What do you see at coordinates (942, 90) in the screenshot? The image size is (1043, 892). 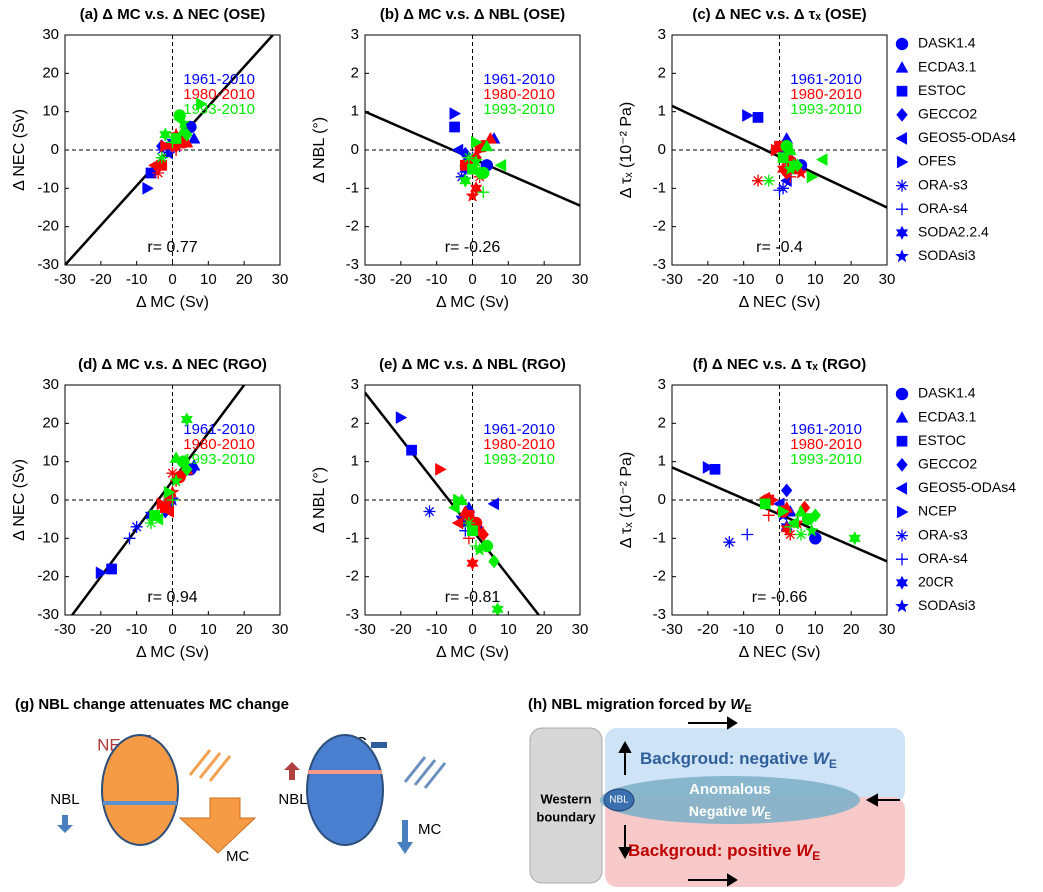 I see `legend-label: ESTOC` at bounding box center [942, 90].